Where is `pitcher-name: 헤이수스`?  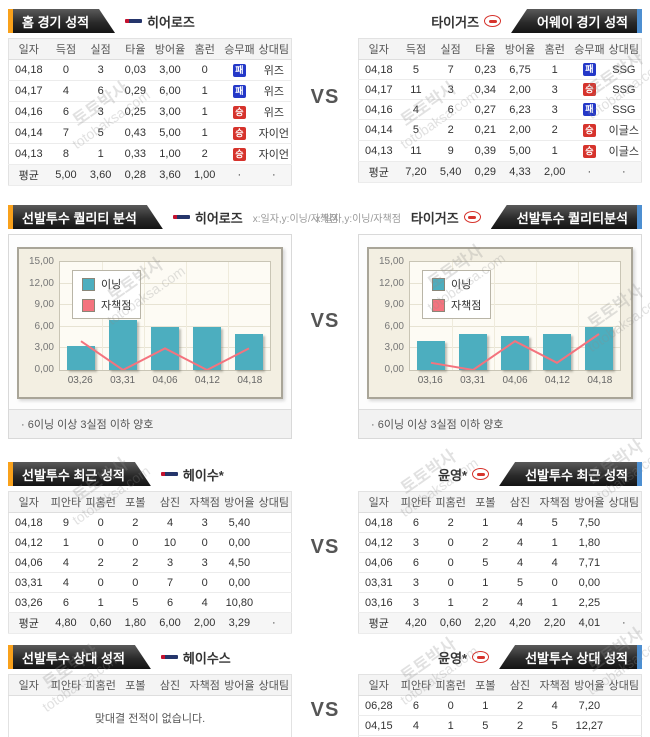 pitcher-name: 헤이수스 is located at coordinates (206, 658).